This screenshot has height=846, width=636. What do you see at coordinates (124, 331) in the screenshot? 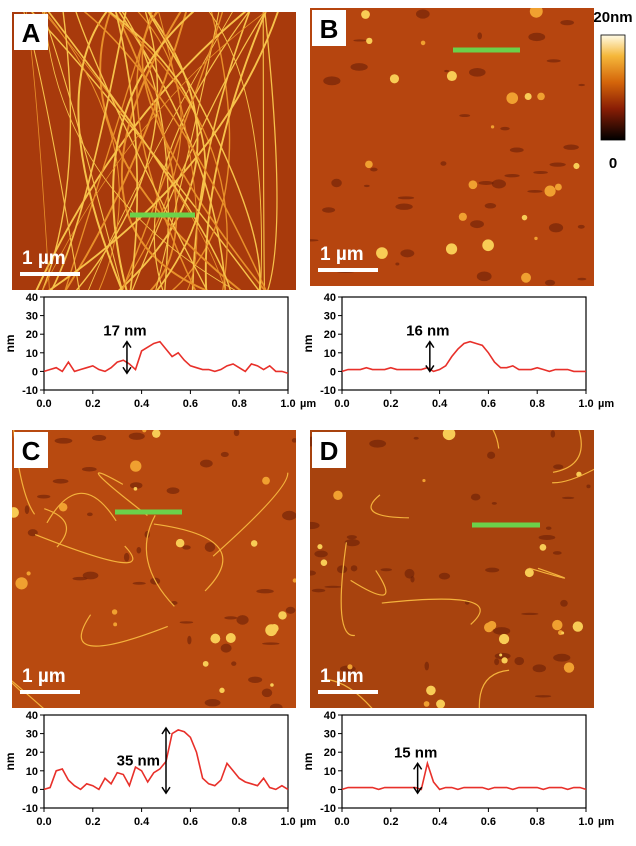
I see `height-label: 17 nm` at bounding box center [124, 331].